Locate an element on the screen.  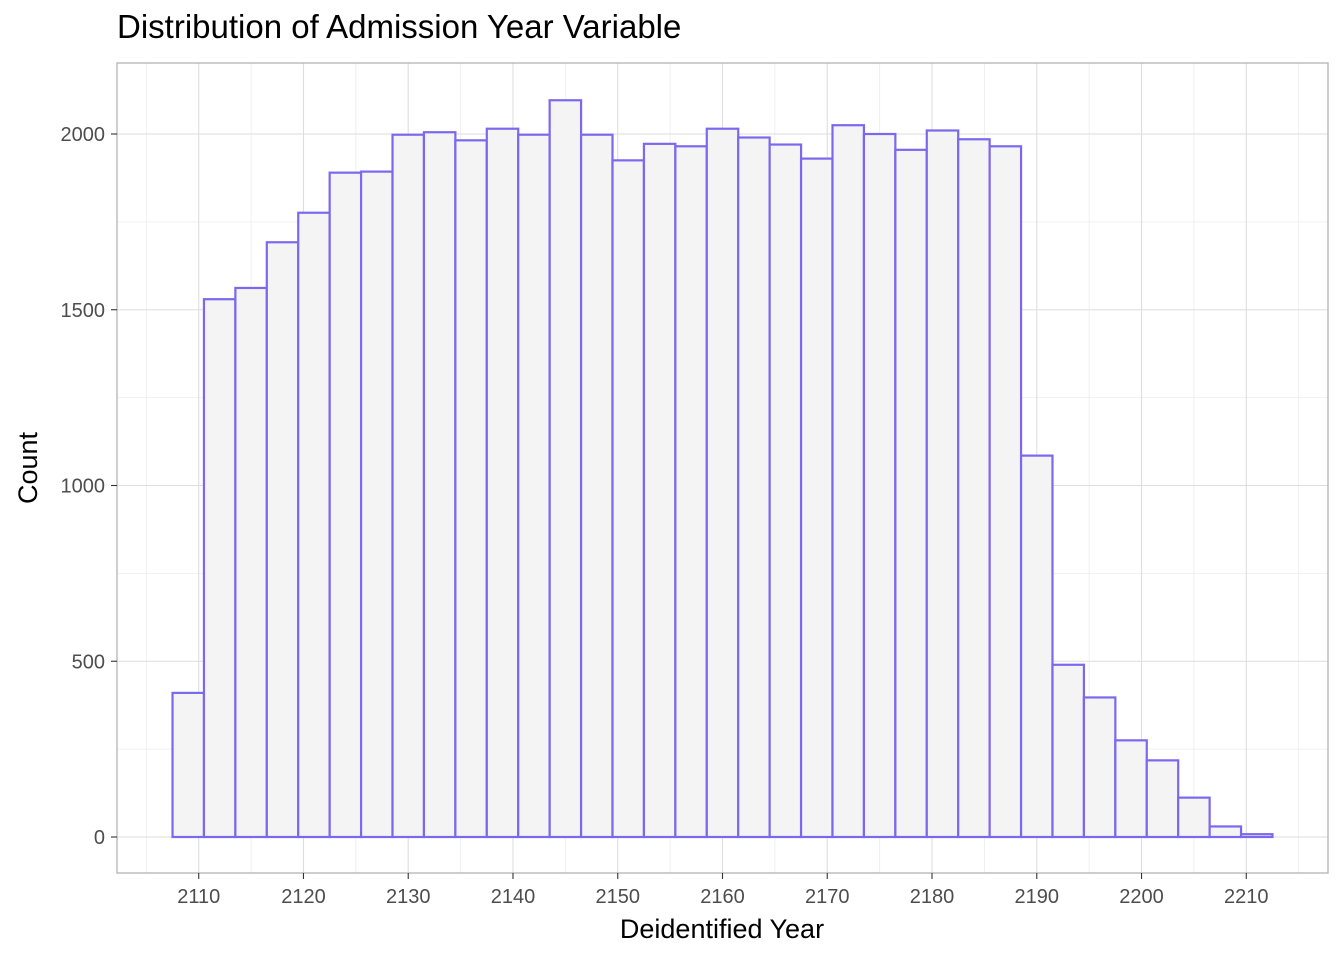
x-tick-label: 2170 is located at coordinates (827, 897).